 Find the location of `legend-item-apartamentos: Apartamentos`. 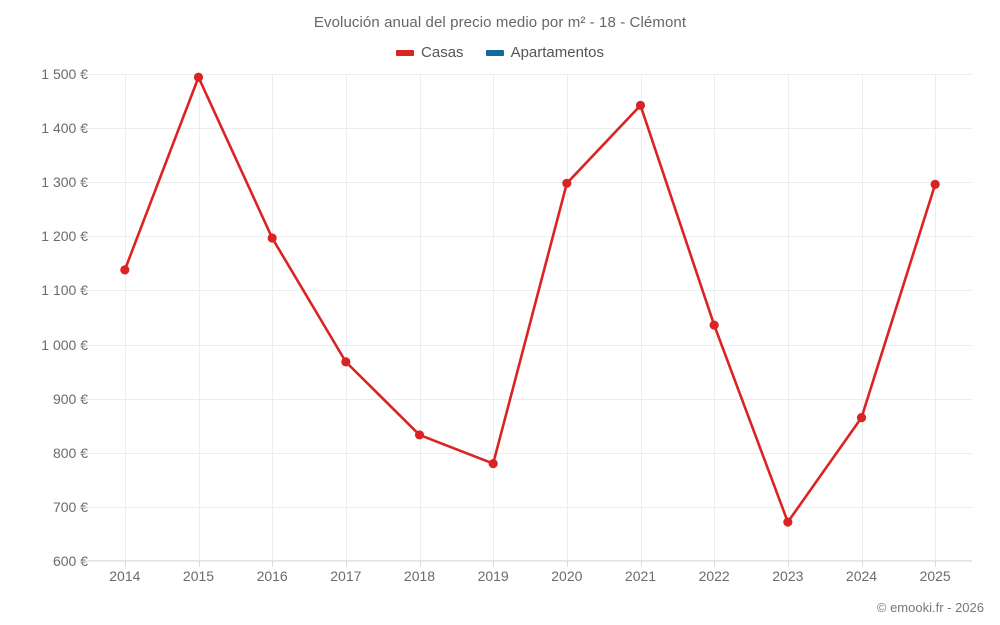

legend-item-apartamentos: Apartamentos is located at coordinates (544, 52).